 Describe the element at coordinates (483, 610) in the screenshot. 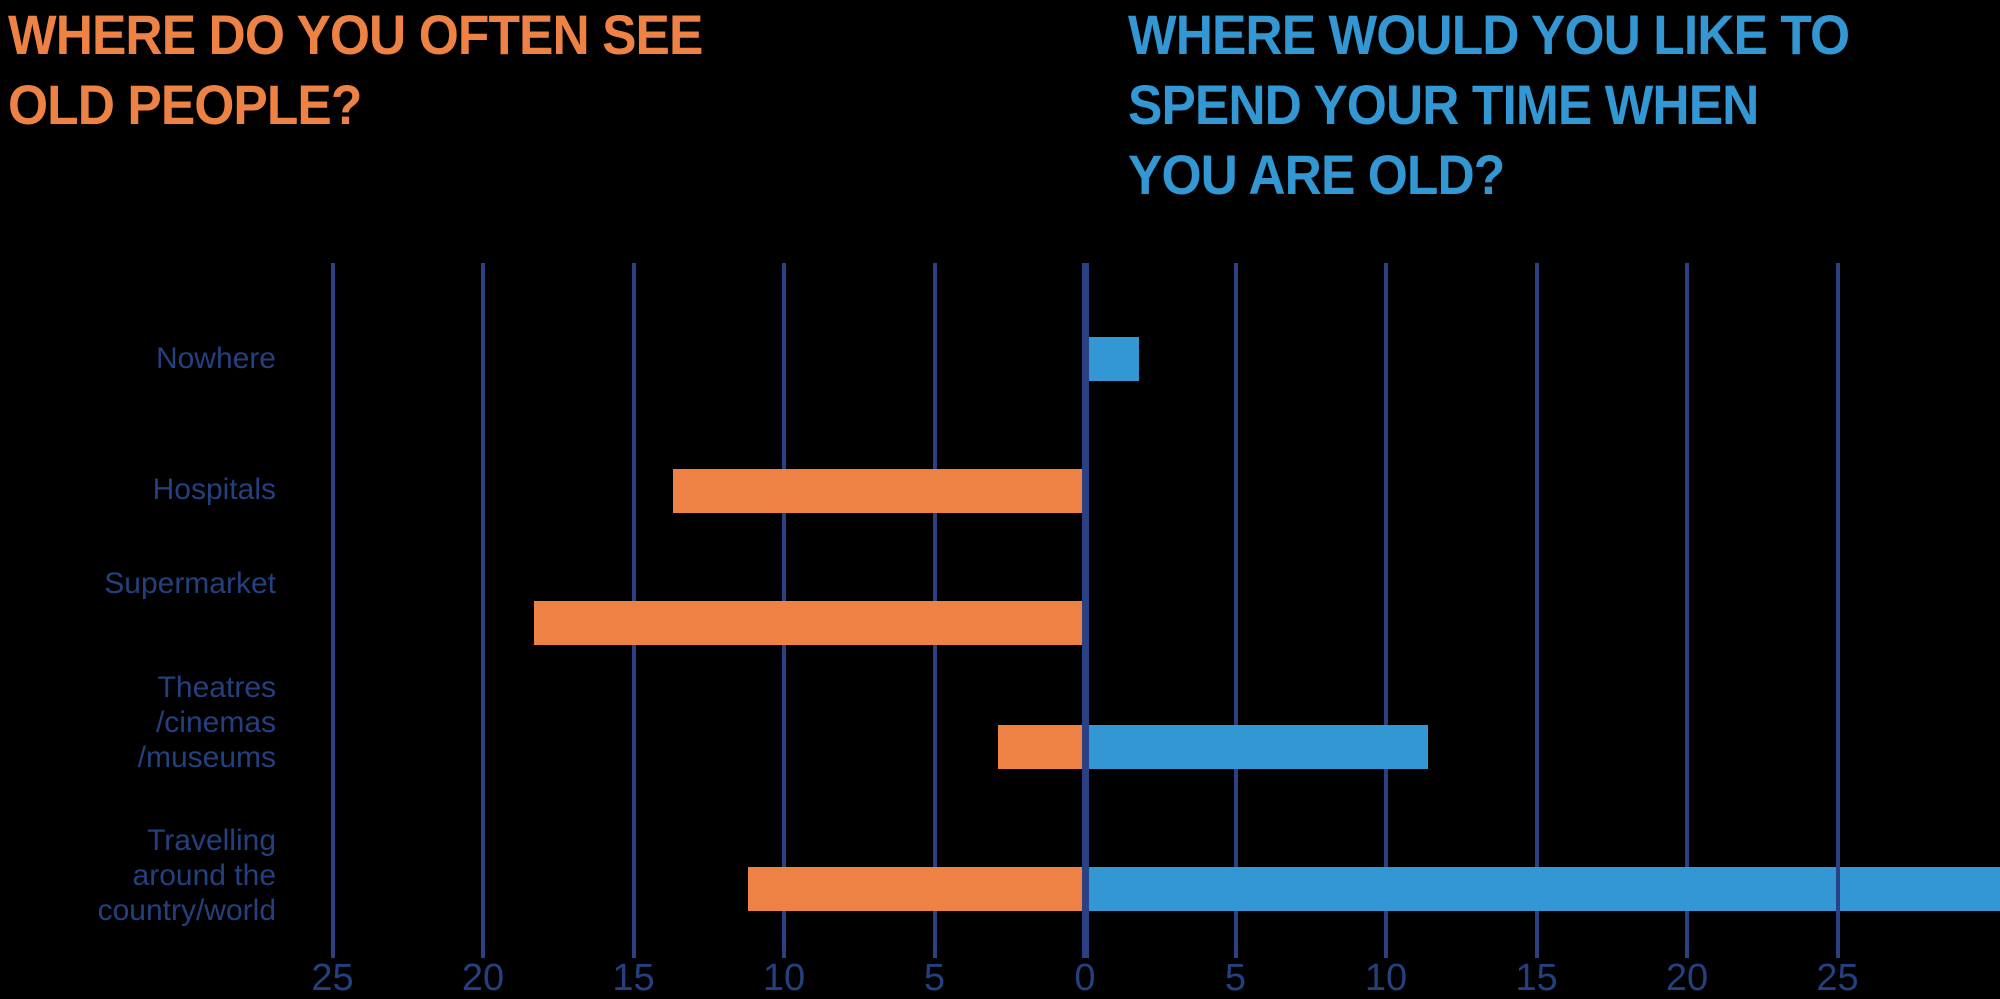

I see `gridline-20-left` at that location.